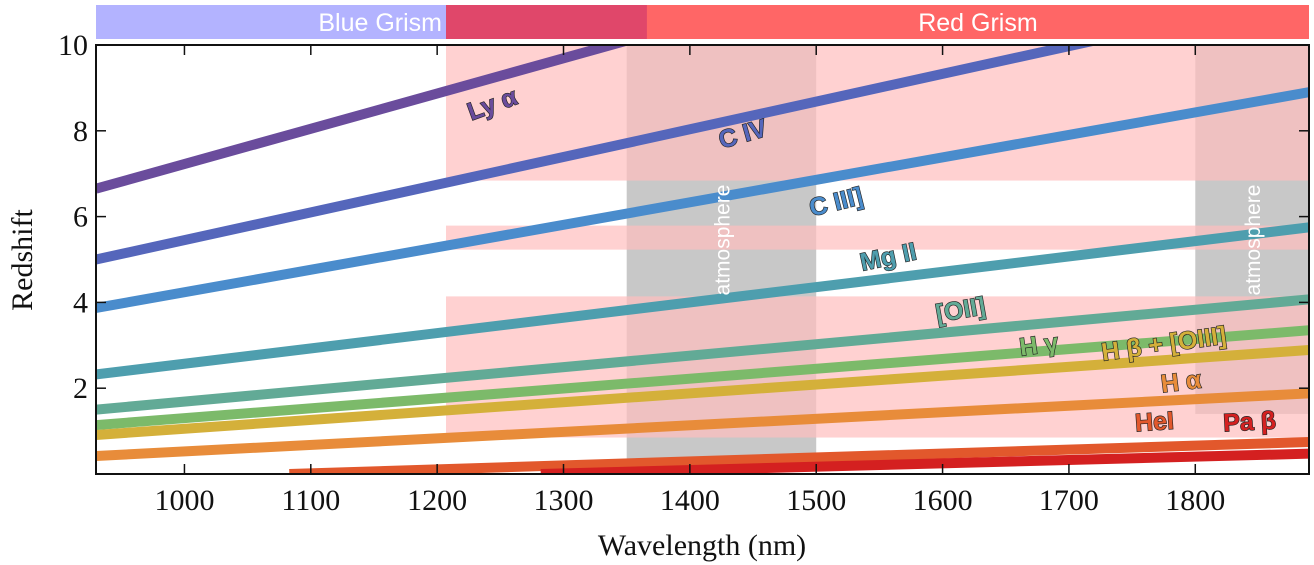 The height and width of the screenshot is (565, 1314). I want to click on x-tick-label: 1600, so click(943, 500).